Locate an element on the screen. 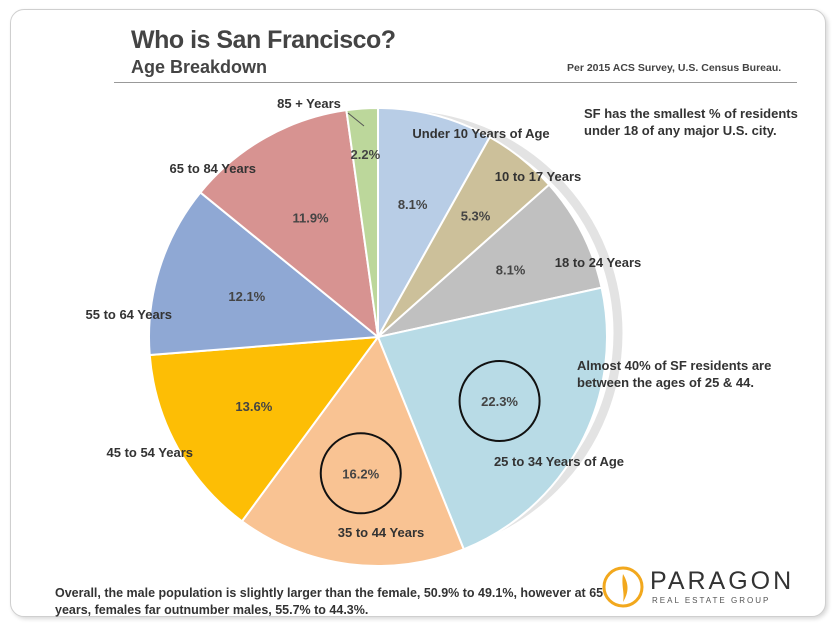  chart-subtitle: Age Breakdown is located at coordinates (199, 67).